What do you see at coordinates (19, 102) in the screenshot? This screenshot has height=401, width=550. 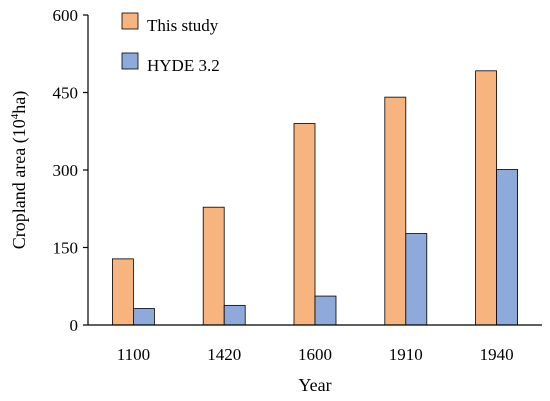 I see `y-axis-title-suffix: ha)` at bounding box center [19, 102].